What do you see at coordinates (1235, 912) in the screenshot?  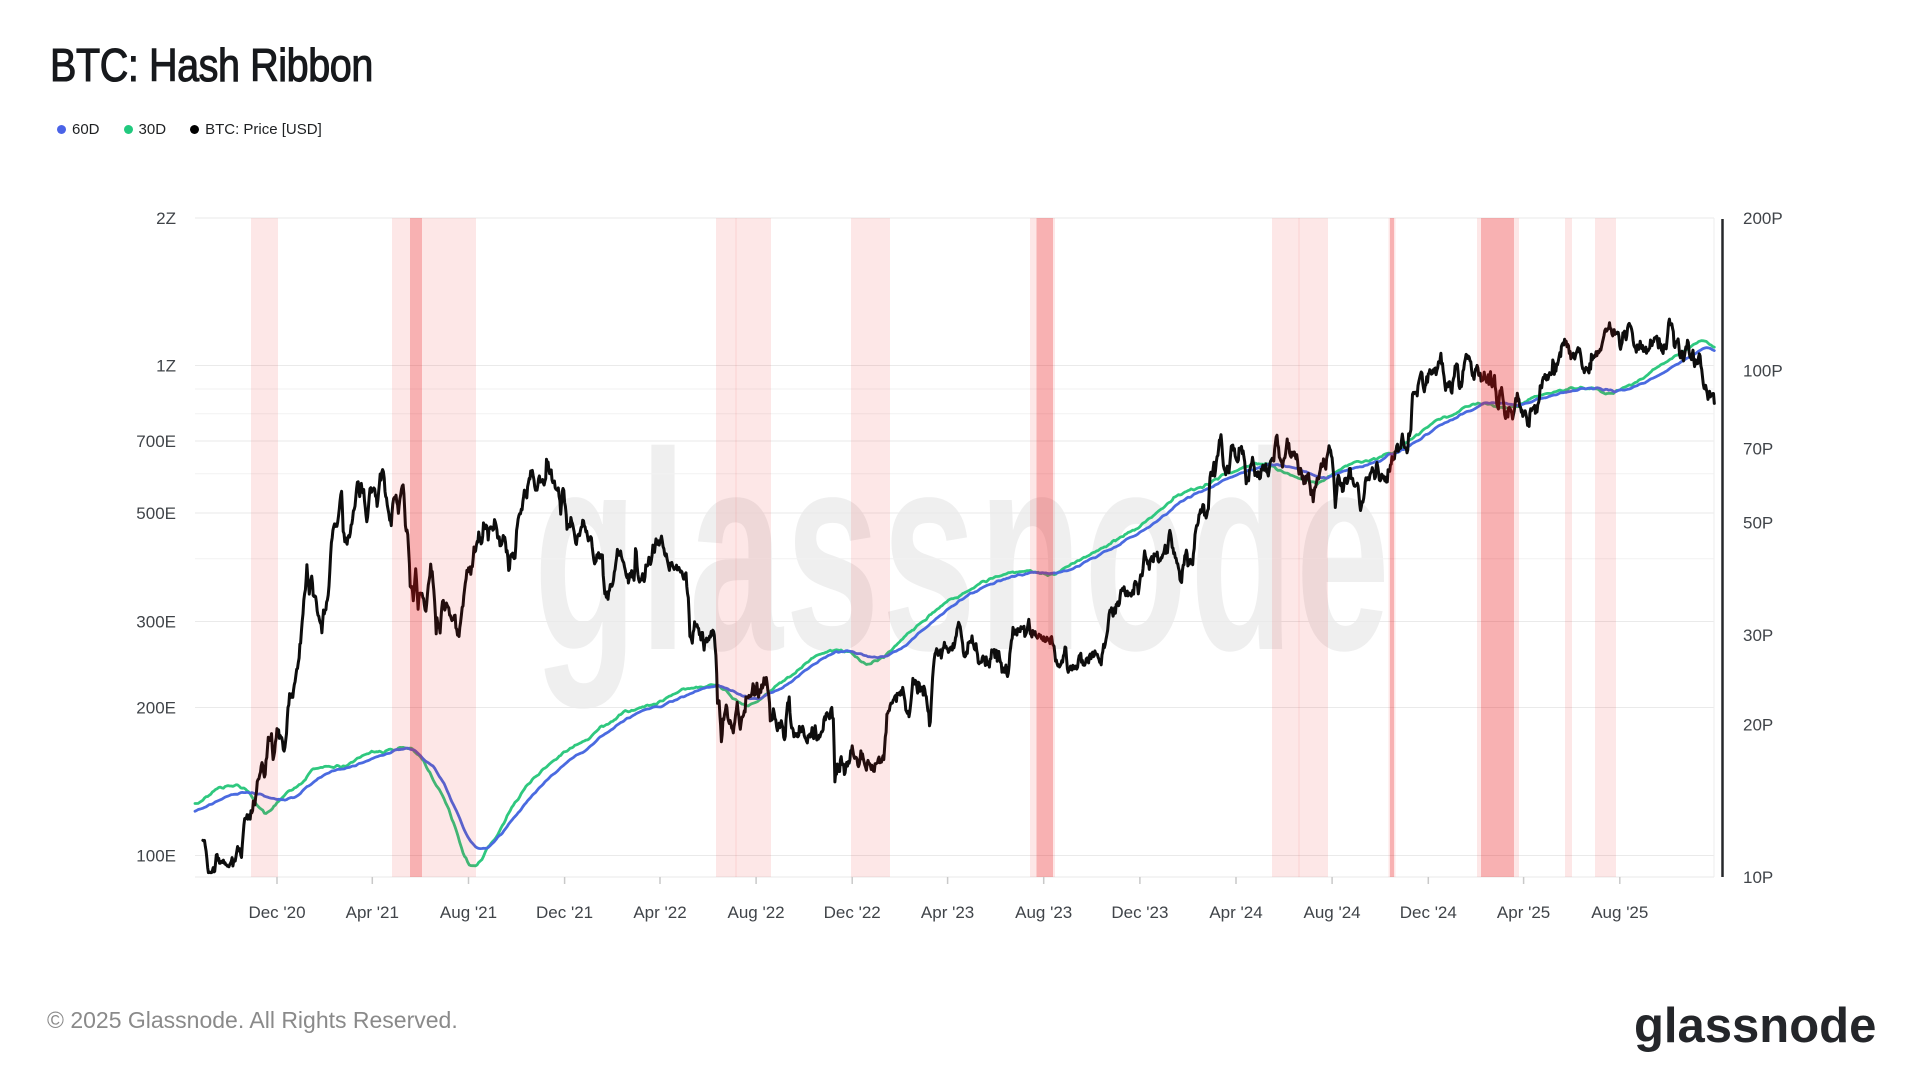 I see `svg-text: Apr '24` at bounding box center [1235, 912].